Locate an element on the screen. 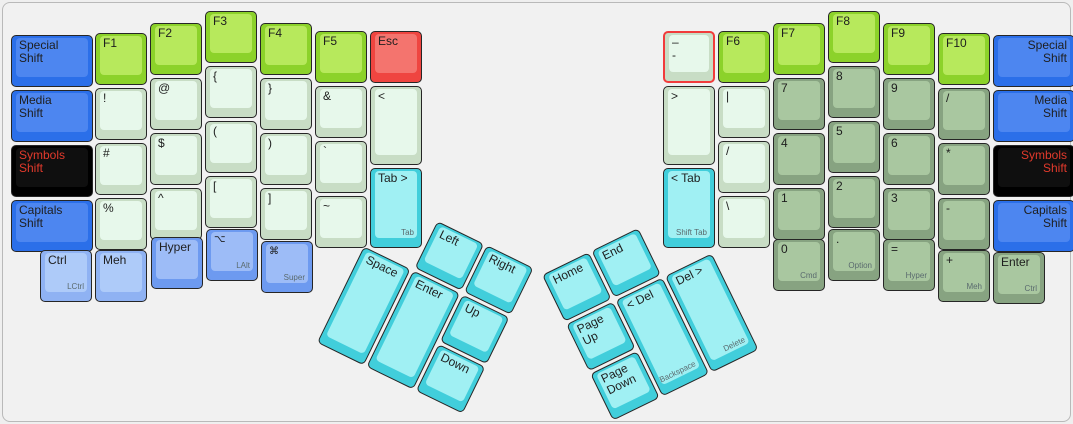 This screenshot has height=424, width=1073. key-sublabel: Hyper is located at coordinates (916, 275).